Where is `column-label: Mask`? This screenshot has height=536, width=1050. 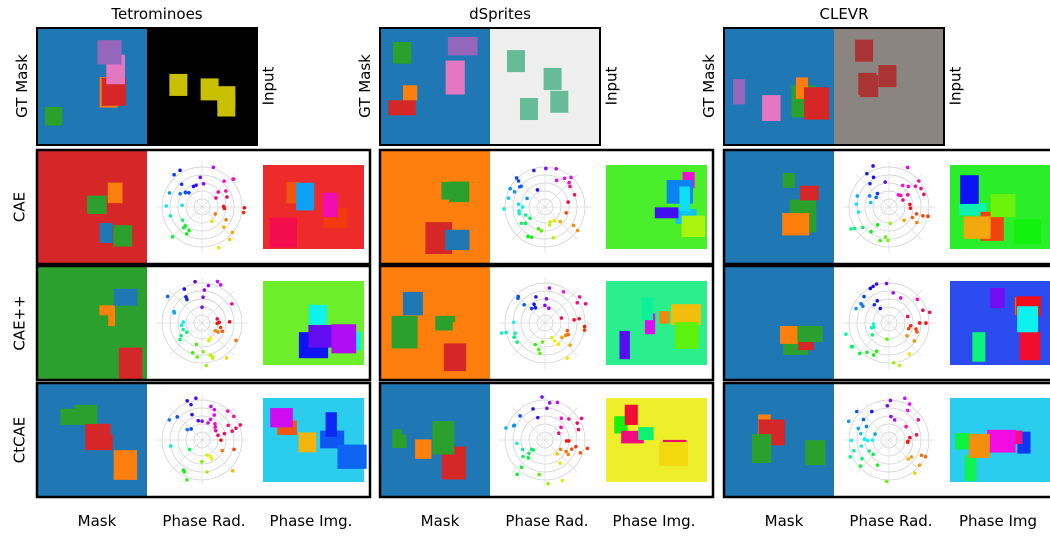
column-label: Mask is located at coordinates (440, 521).